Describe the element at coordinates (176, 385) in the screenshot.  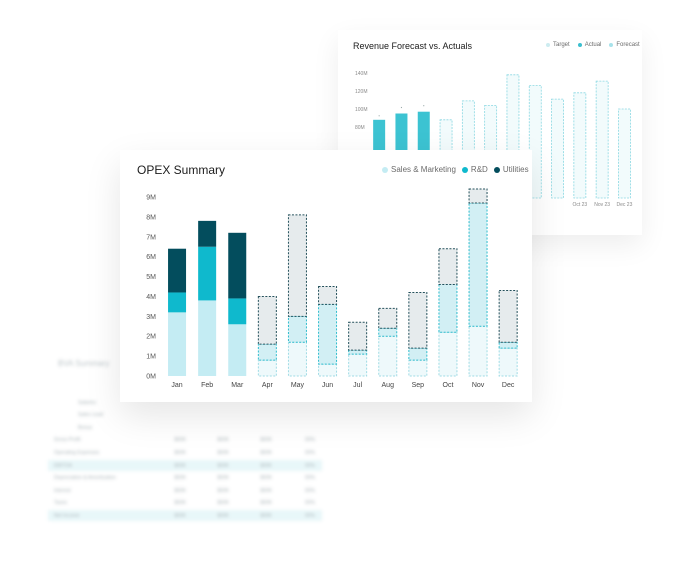
I see `x-tick-label: Jan` at that location.